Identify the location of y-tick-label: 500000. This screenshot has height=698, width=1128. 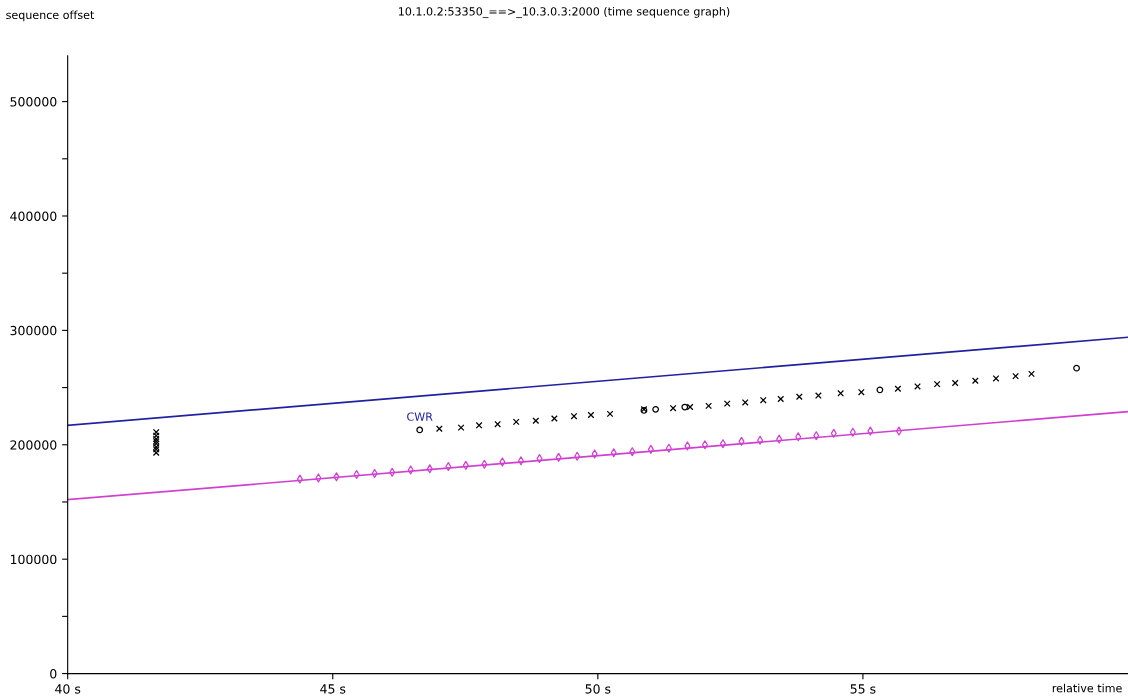
(33, 102).